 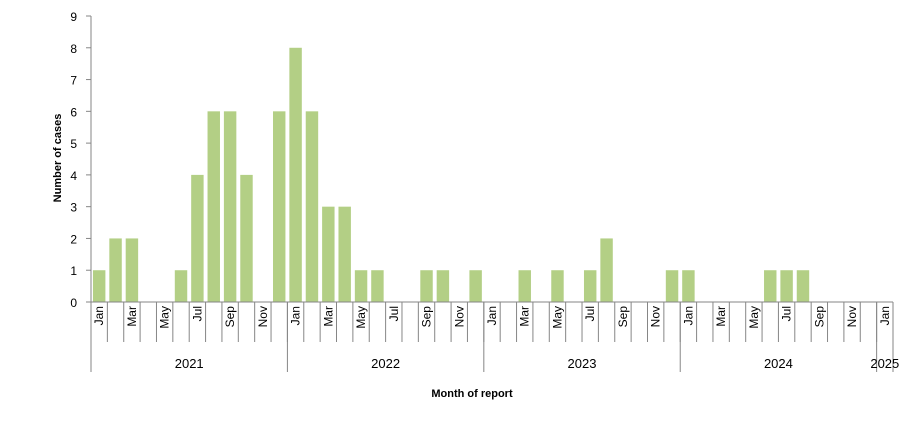 I want to click on bar-may-2022, so click(x=361, y=286).